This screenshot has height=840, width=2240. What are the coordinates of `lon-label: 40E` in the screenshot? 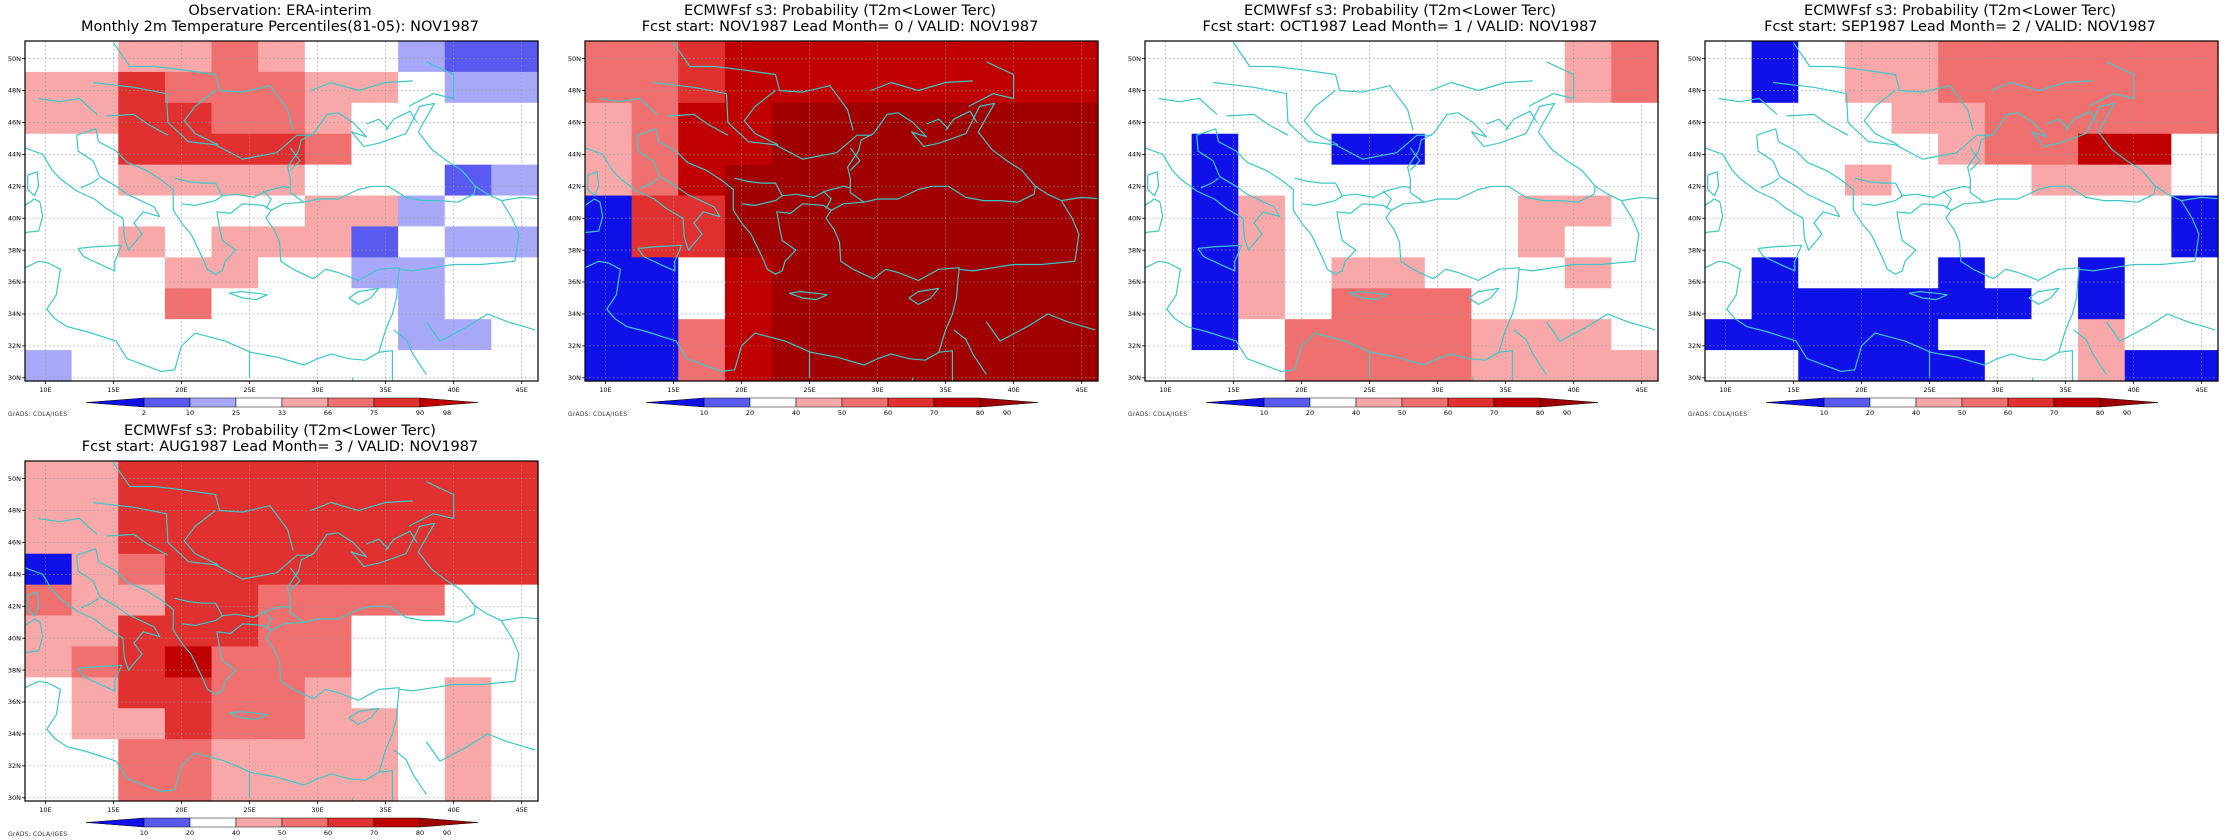 It's located at (2133, 390).